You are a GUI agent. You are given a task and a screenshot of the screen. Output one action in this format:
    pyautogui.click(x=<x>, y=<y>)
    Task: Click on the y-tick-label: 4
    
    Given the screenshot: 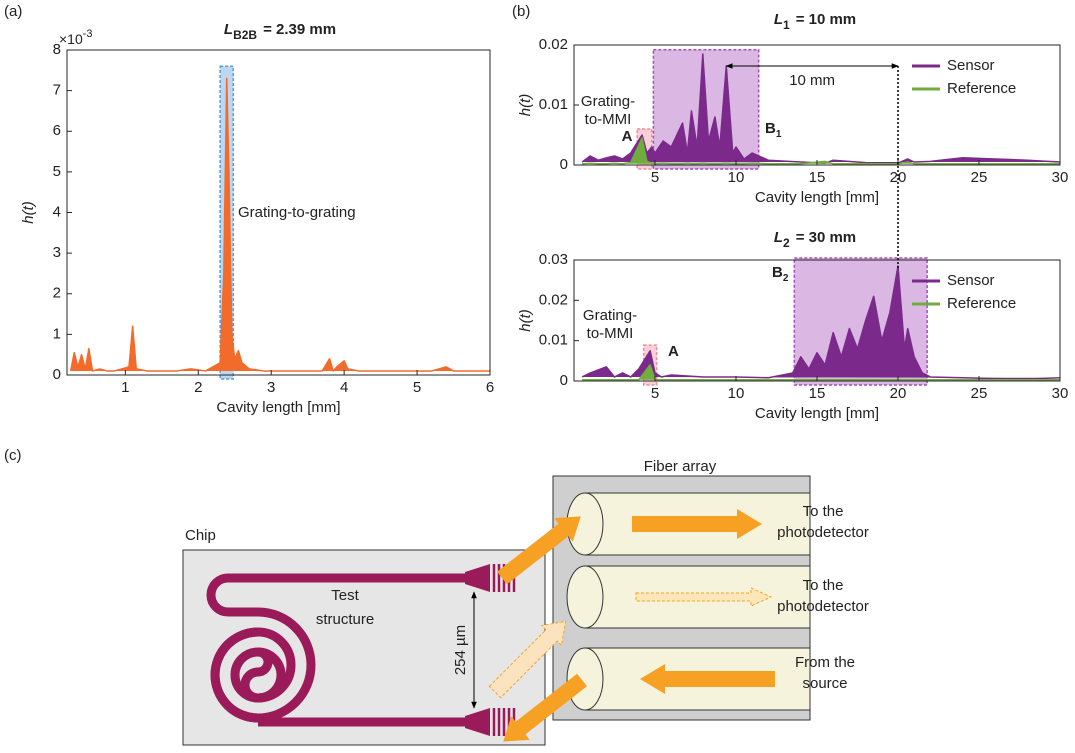 What is the action you would take?
    pyautogui.click(x=57, y=211)
    